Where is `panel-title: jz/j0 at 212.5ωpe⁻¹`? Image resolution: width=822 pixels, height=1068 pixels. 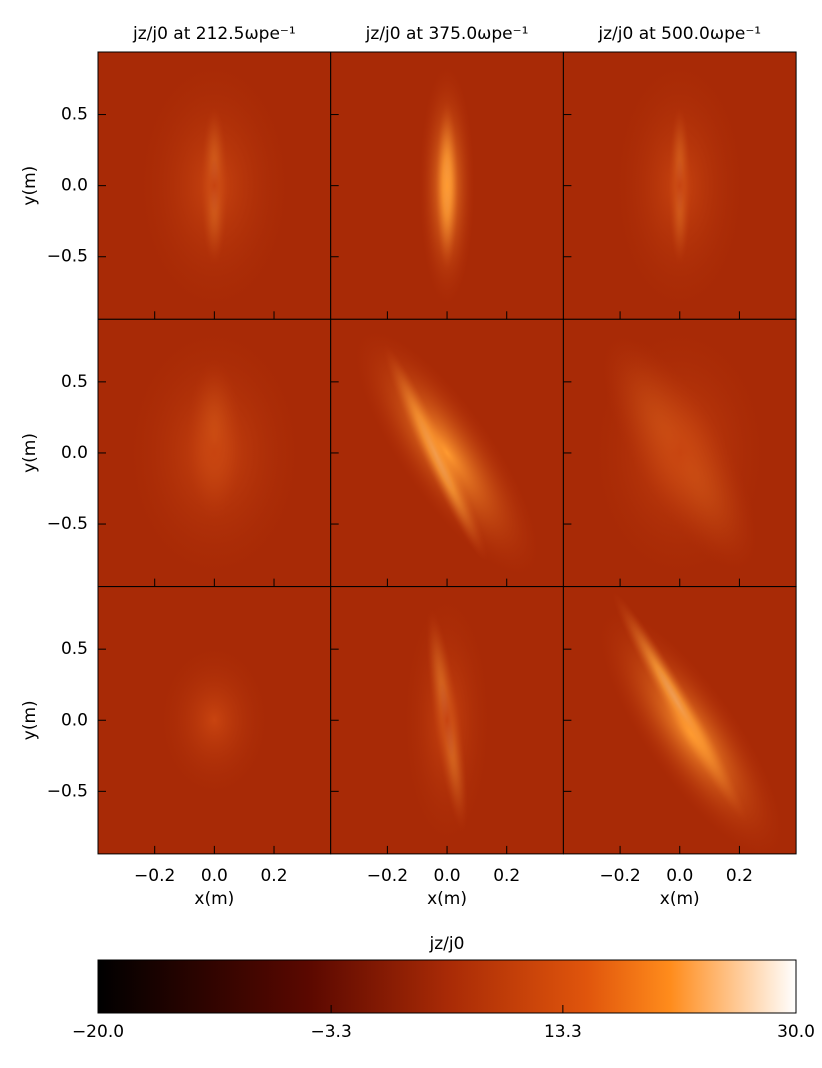
panel-title: jz/j0 at 212.5ωpe⁻¹ is located at coordinates (214, 34).